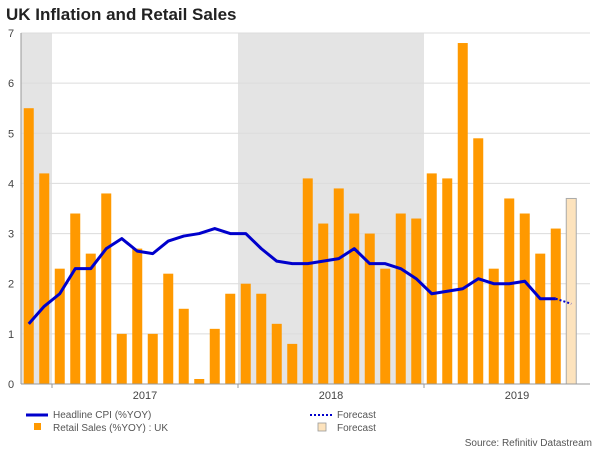  Describe the element at coordinates (322, 427) in the screenshot. I see `legend-retail-forecast-swatch` at that location.